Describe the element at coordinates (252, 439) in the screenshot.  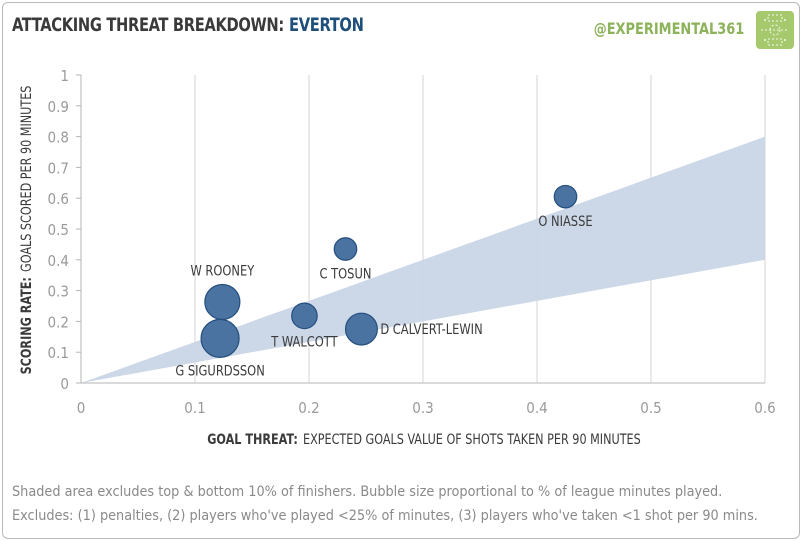
I see `x-axis-label-bold: GOAL THREAT:` at that location.